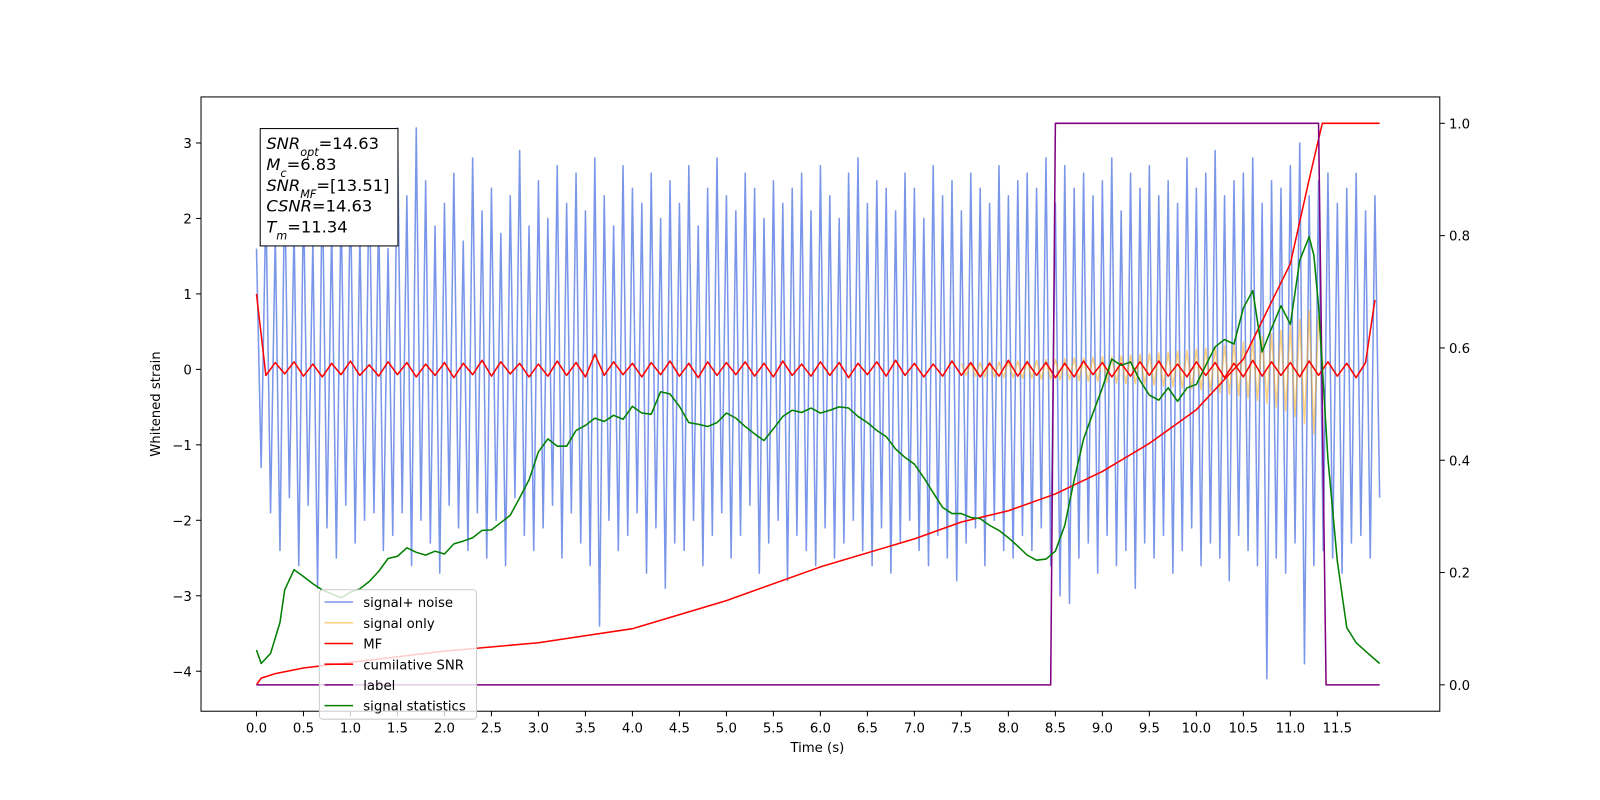 Image resolution: width=1600 pixels, height=800 pixels. I want to click on legend-frame, so click(398, 654).